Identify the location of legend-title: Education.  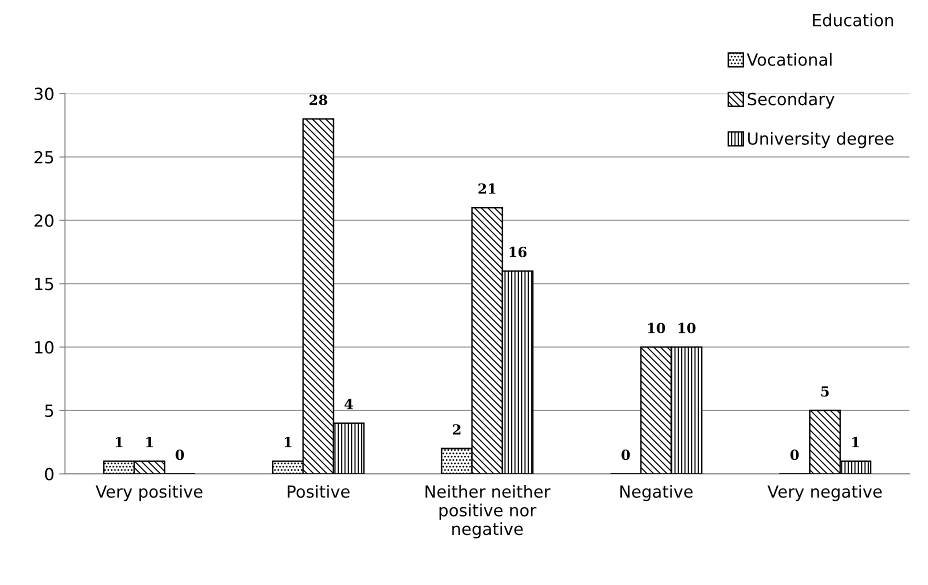
(853, 20).